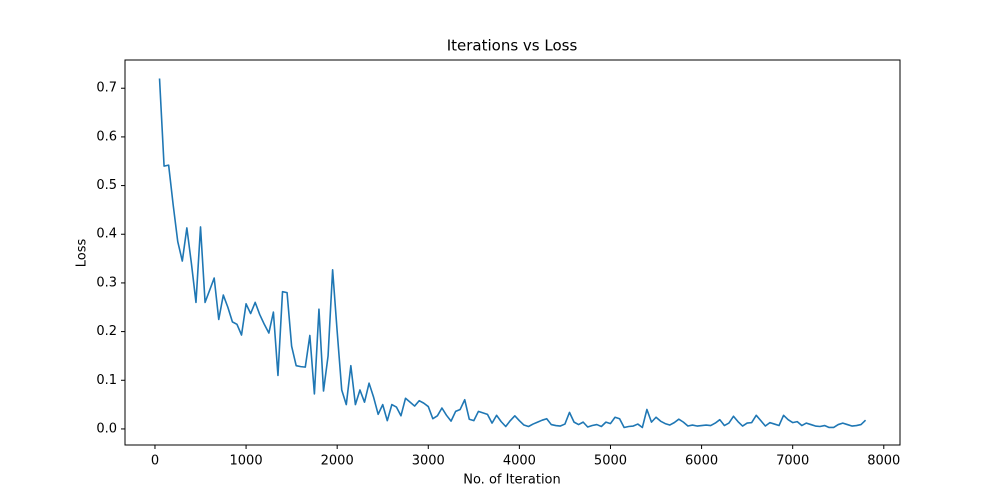 The height and width of the screenshot is (500, 1000). I want to click on y-tick-label: 0.0, so click(106, 428).